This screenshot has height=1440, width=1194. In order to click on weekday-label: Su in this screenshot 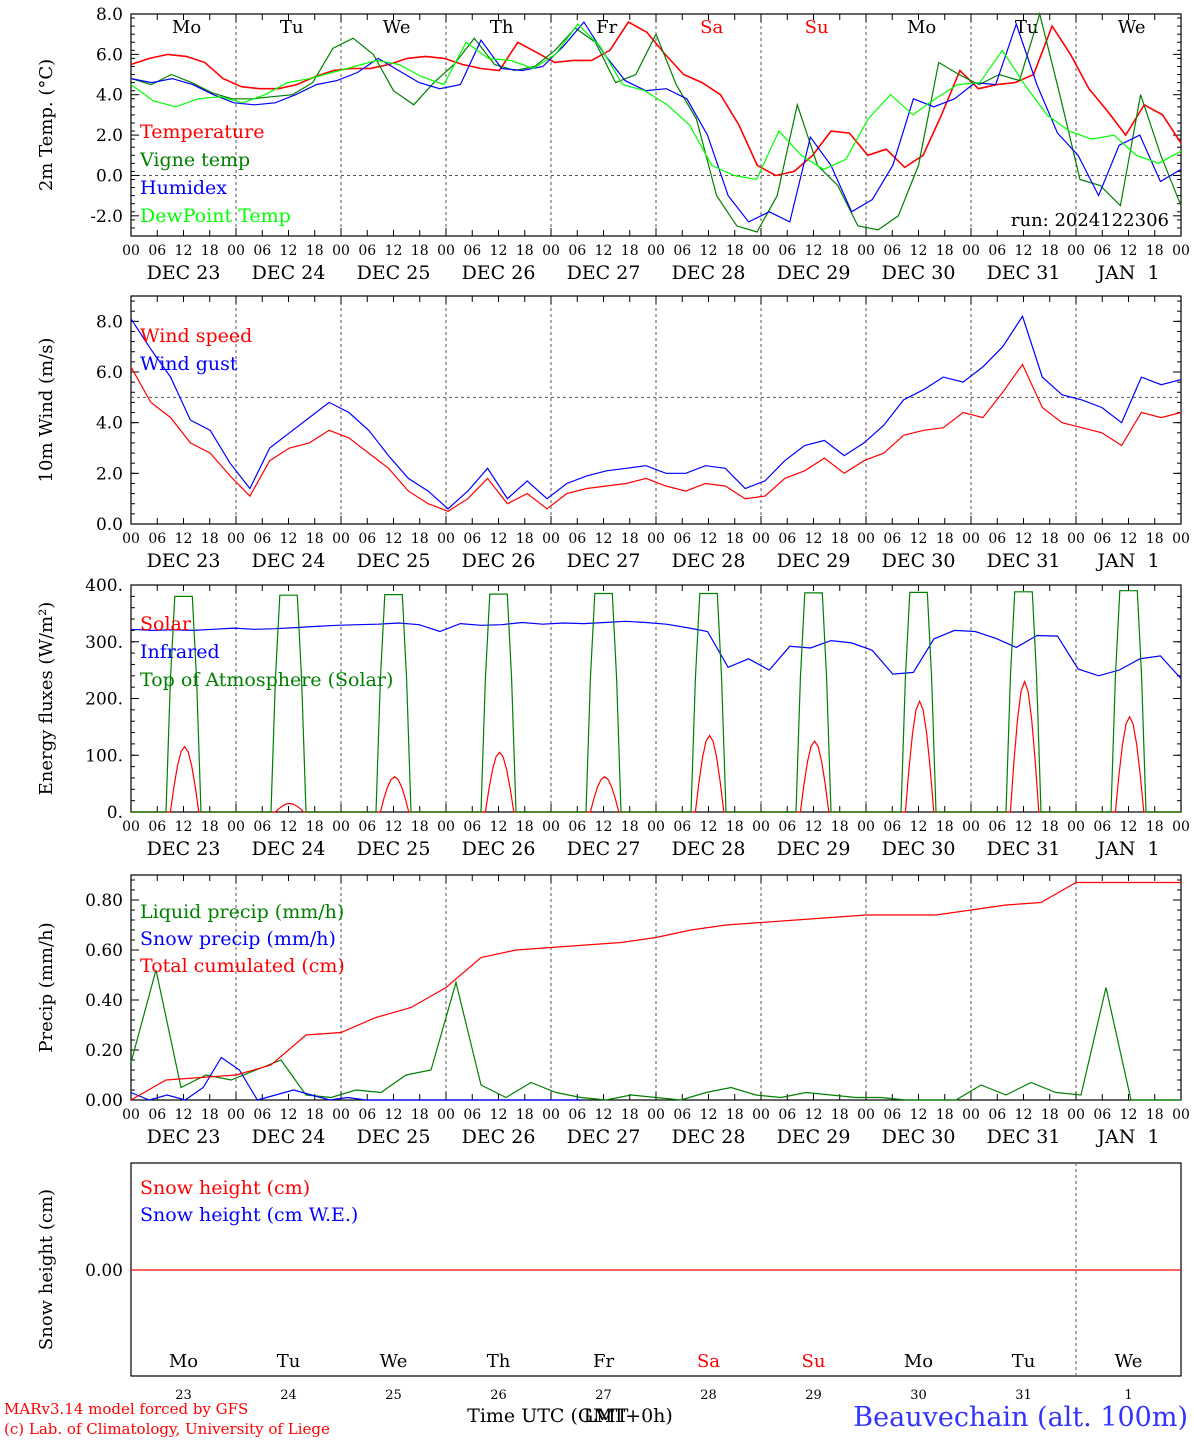, I will do `click(814, 1361)`.